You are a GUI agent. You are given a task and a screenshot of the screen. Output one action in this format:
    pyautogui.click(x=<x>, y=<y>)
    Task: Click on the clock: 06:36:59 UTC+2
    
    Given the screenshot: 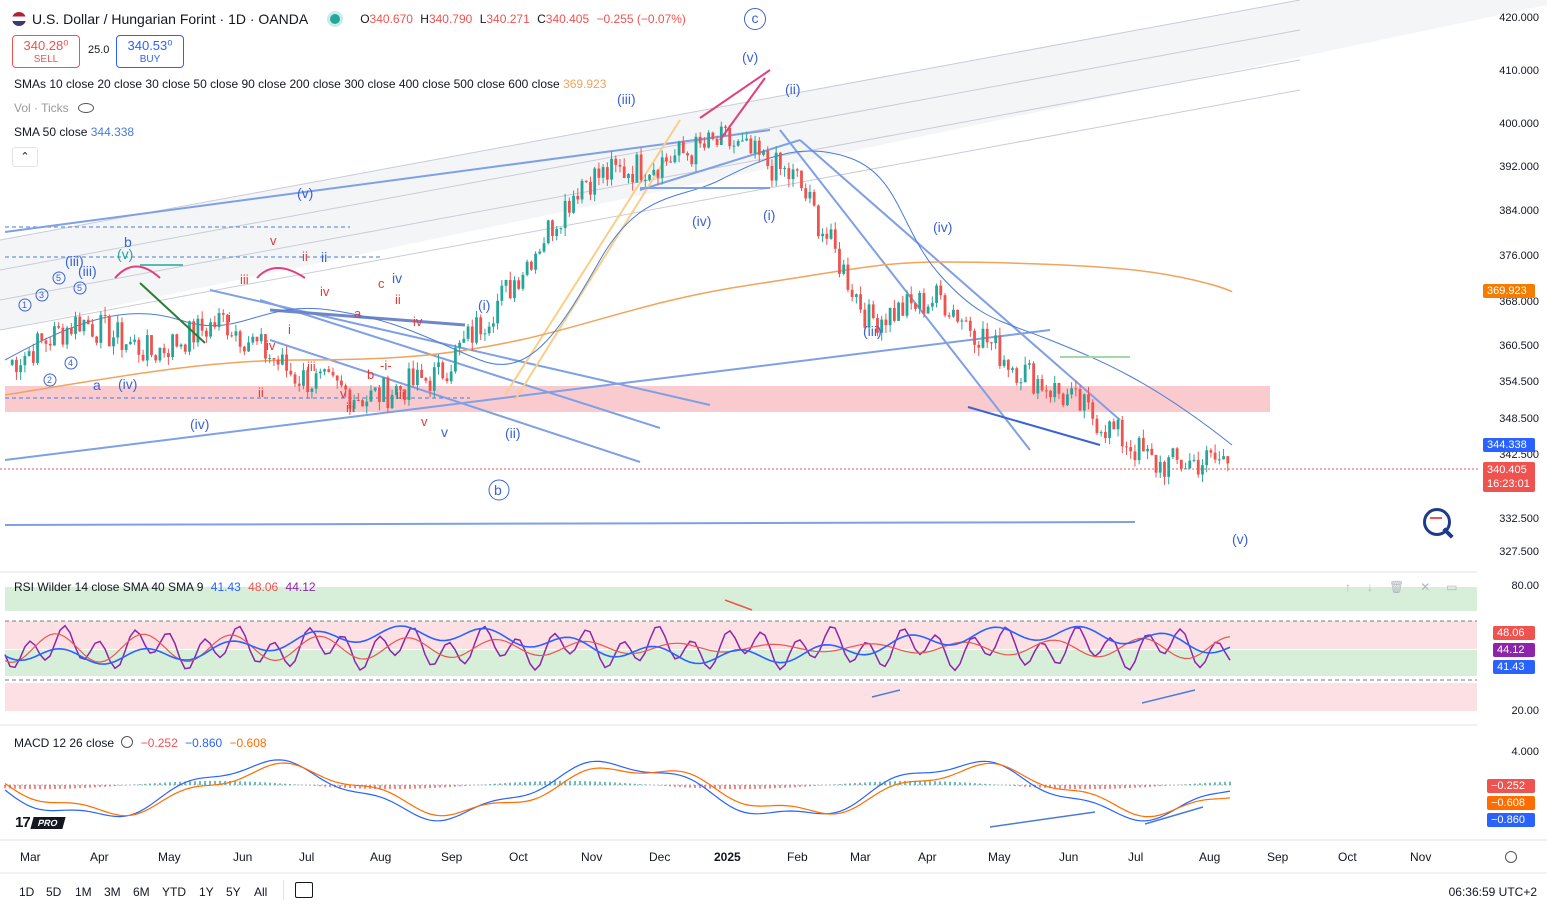 What is the action you would take?
    pyautogui.click(x=1492, y=892)
    